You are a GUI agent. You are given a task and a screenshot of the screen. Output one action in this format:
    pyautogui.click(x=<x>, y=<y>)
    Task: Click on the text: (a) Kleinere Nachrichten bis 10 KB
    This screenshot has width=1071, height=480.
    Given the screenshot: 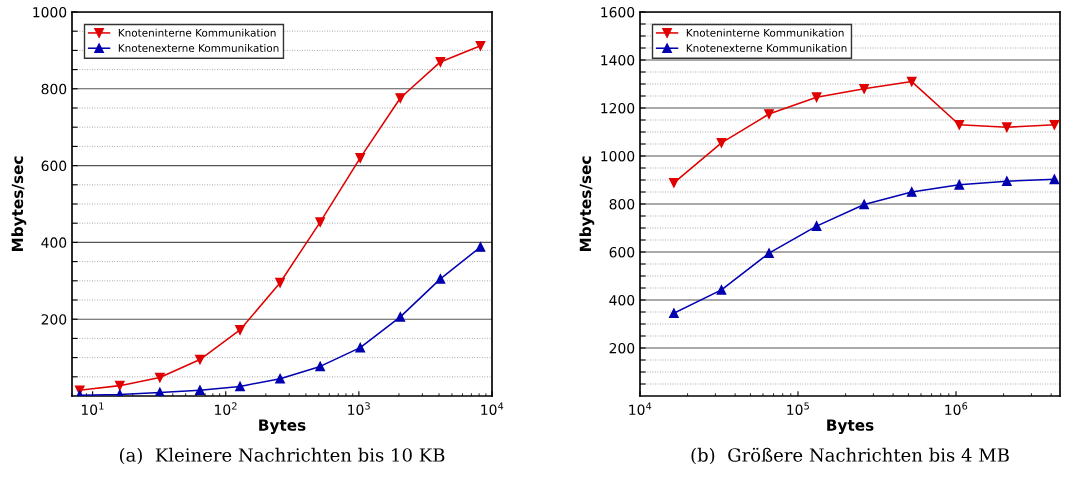 What is the action you would take?
    pyautogui.click(x=282, y=456)
    